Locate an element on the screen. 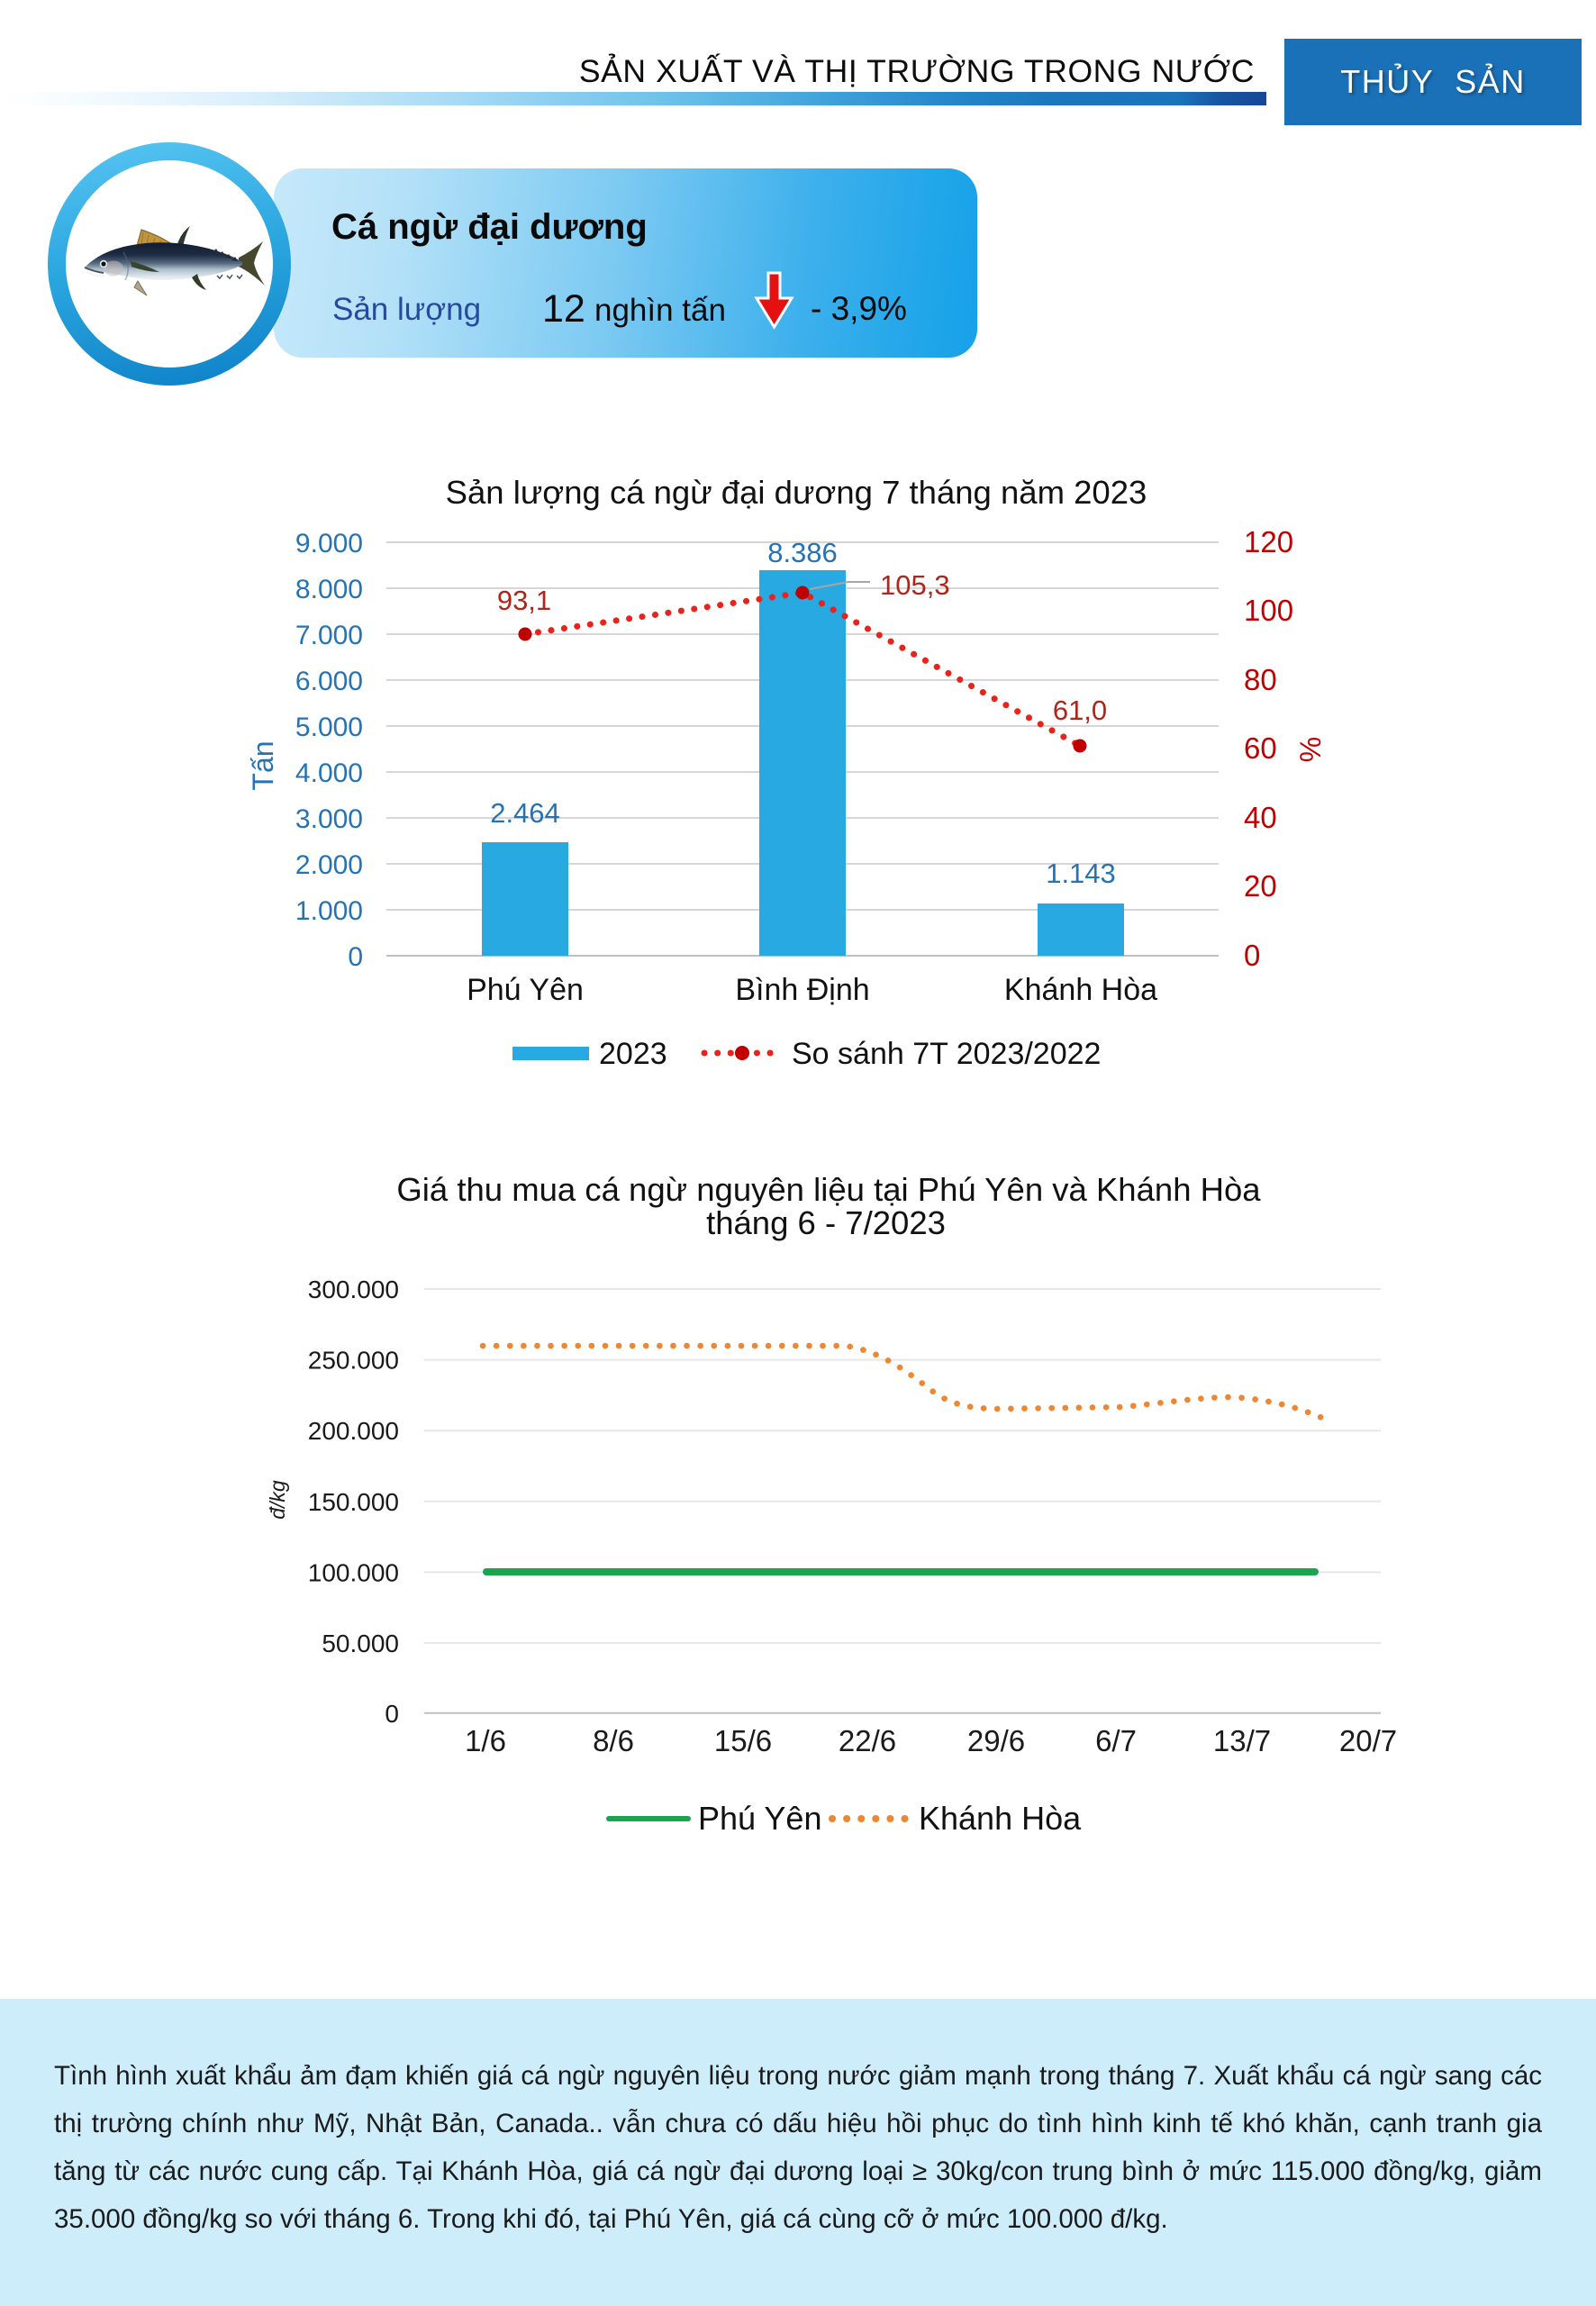  svg-text: 6/7 is located at coordinates (1116, 1740).